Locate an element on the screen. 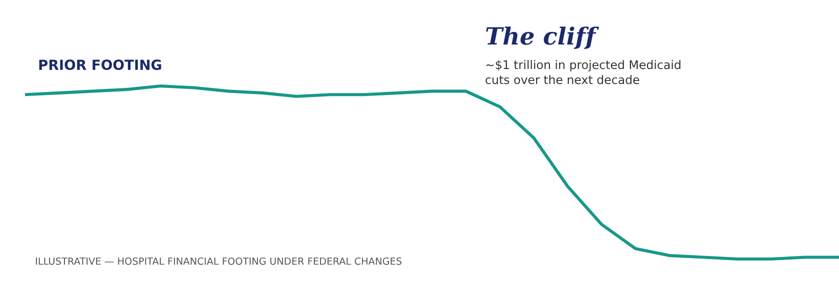 This screenshot has height=300, width=839. annotation: ILLUSTRATIVE — HOSPITAL FINANCIAL FOOTING UNDER FEDERAL CHANGES is located at coordinates (219, 261).